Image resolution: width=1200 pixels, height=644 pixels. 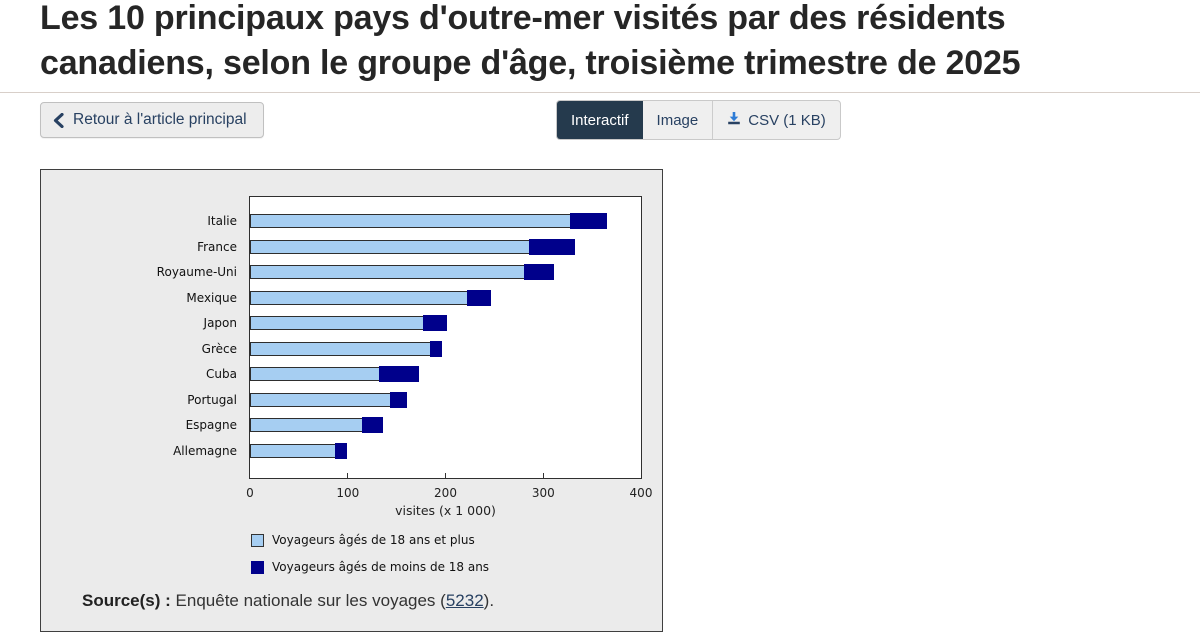 I want to click on category-label: Portugal, so click(x=212, y=399).